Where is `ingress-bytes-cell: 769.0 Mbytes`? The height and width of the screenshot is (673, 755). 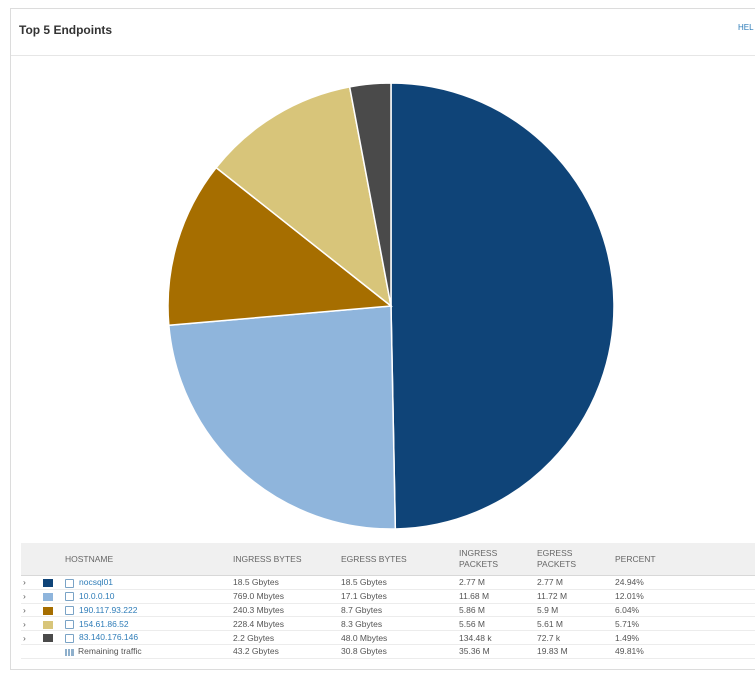 ingress-bytes-cell: 769.0 Mbytes is located at coordinates (283, 596).